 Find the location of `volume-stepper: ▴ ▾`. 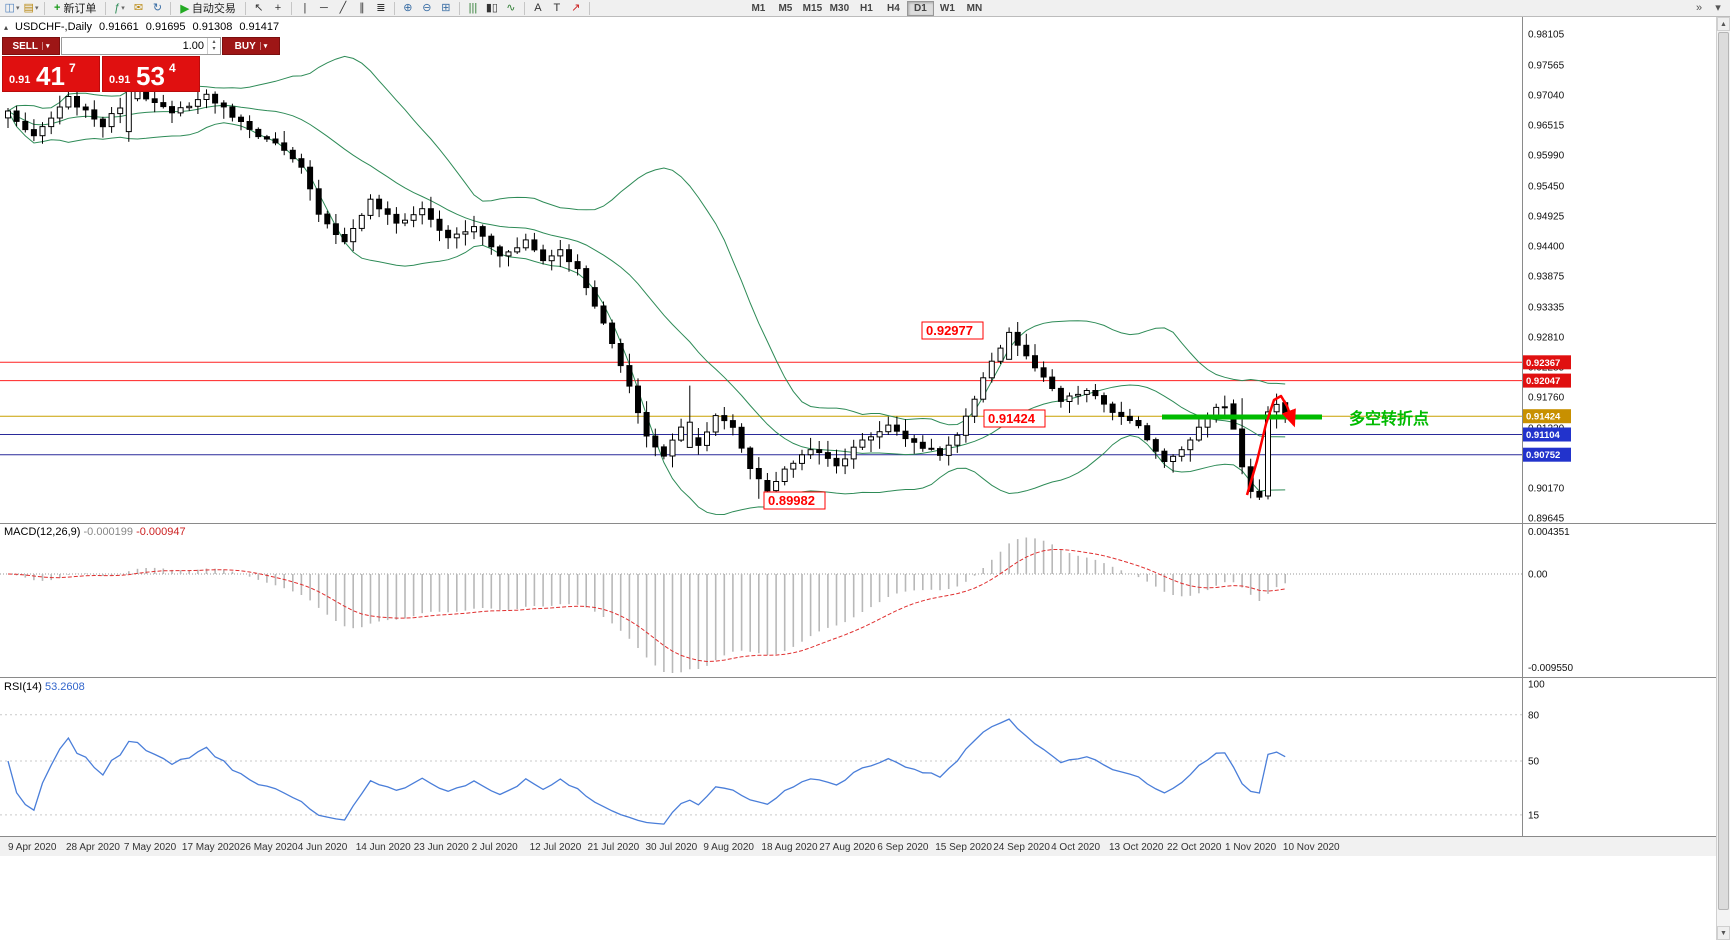

volume-stepper: ▴ ▾ is located at coordinates (213, 46).